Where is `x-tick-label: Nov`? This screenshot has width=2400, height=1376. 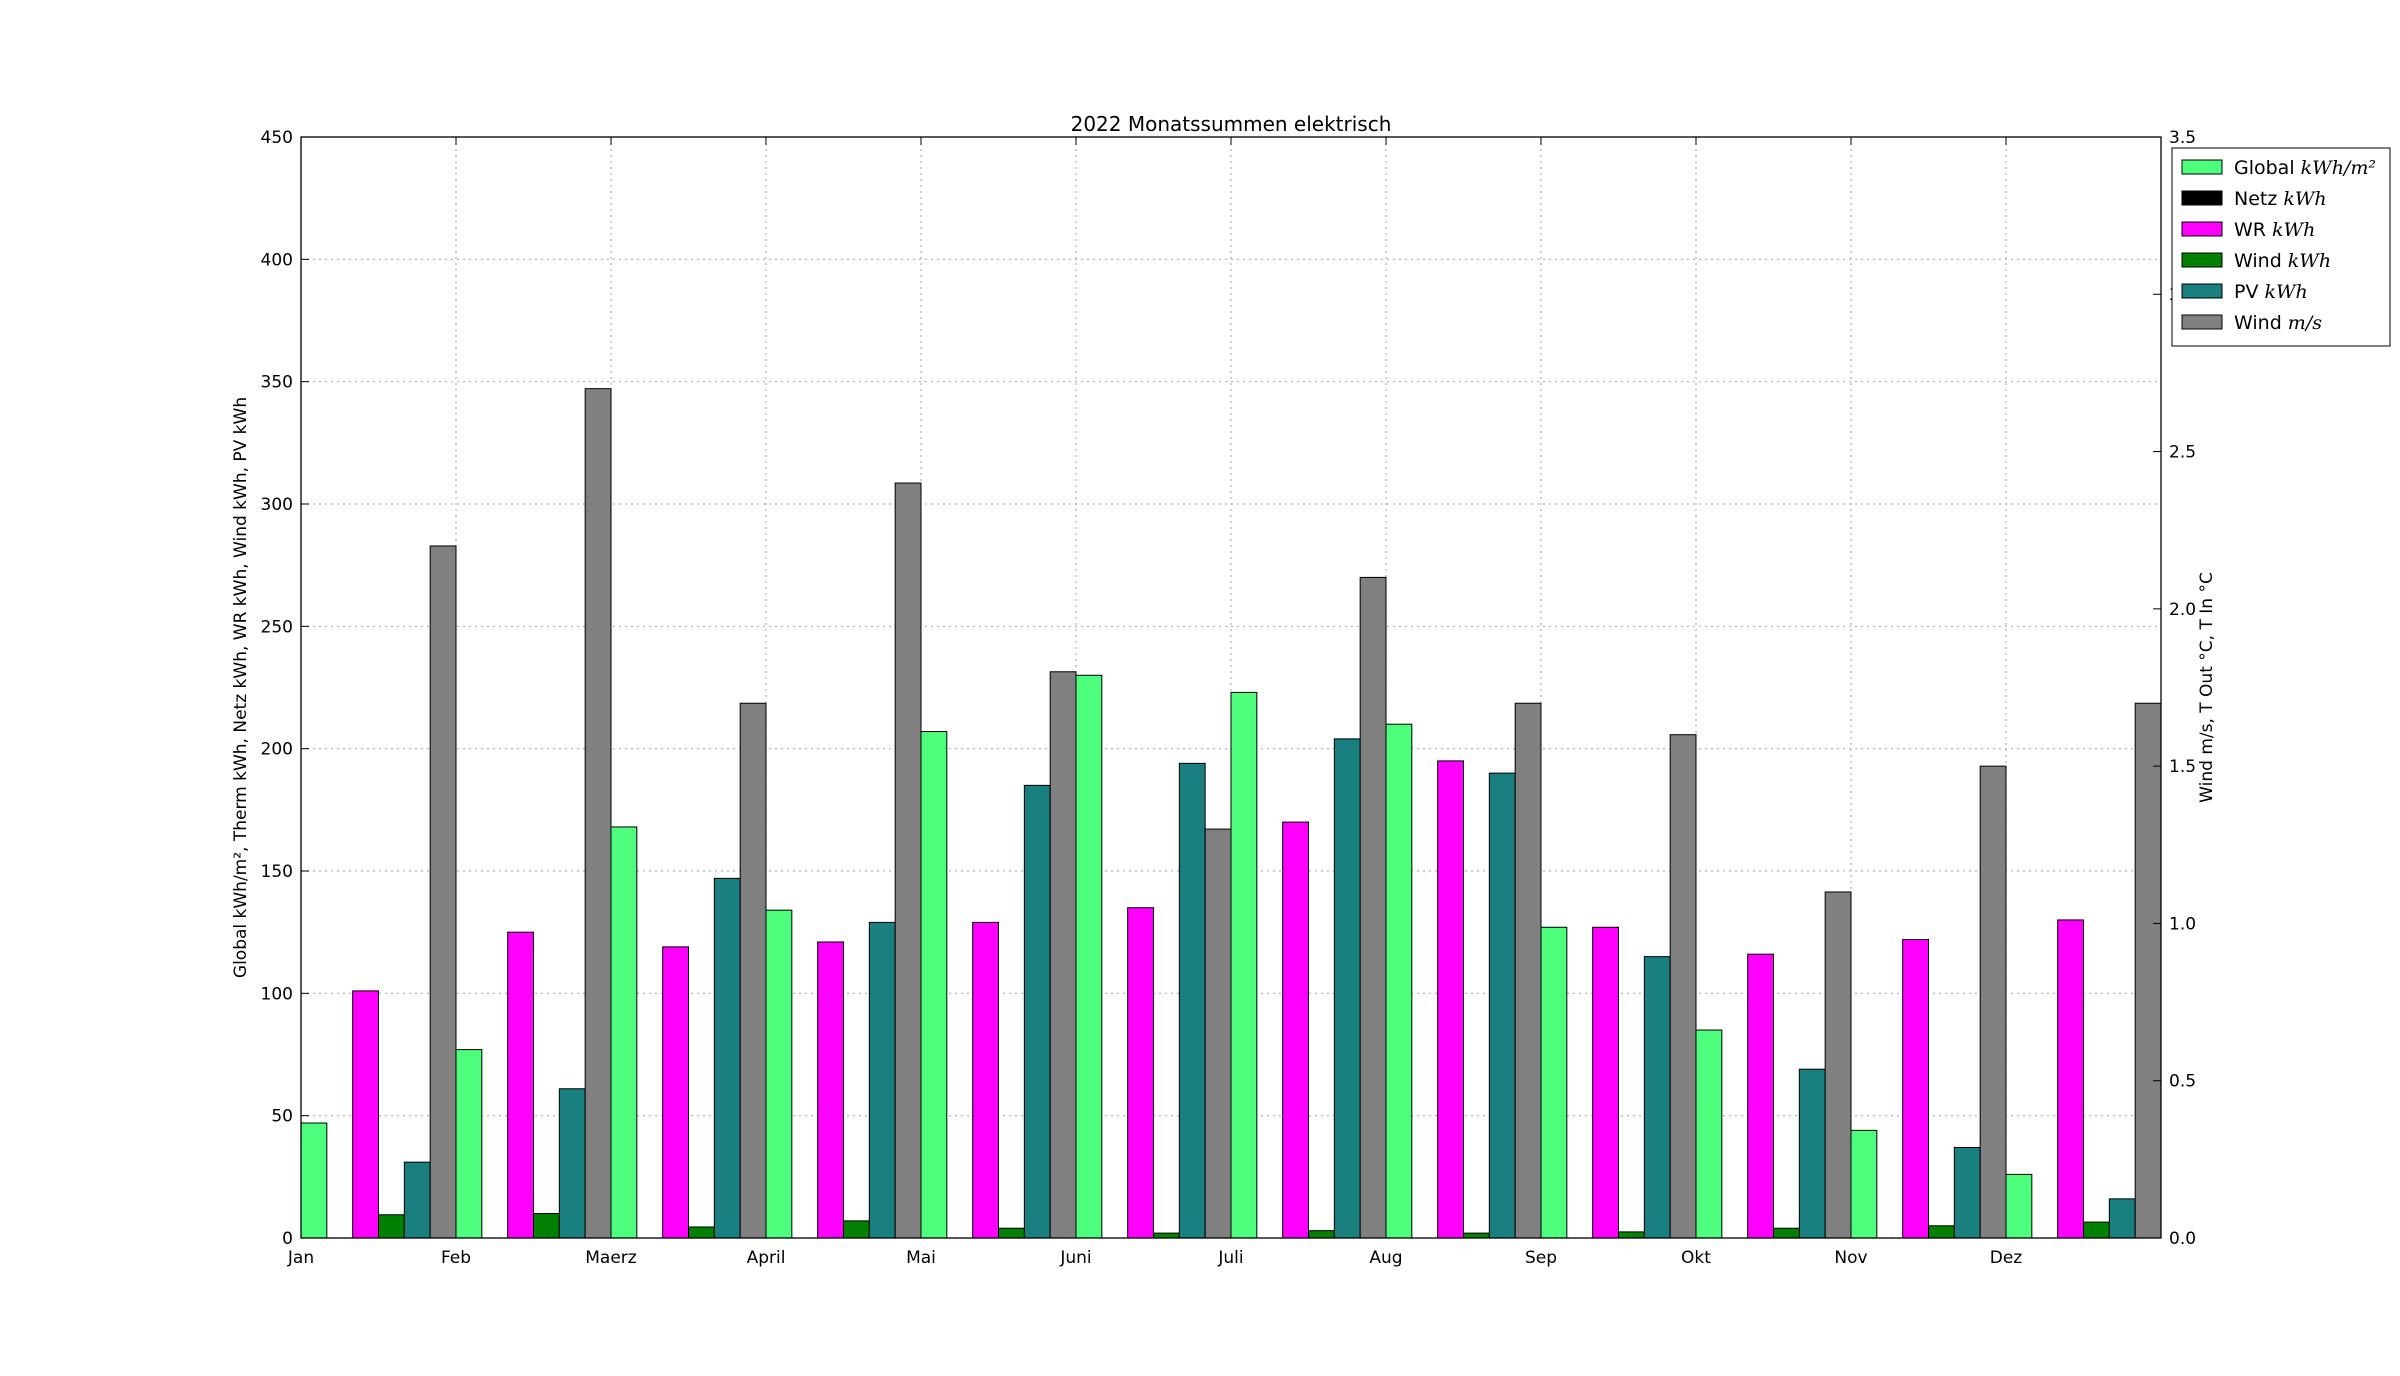
x-tick-label: Nov is located at coordinates (1850, 1258).